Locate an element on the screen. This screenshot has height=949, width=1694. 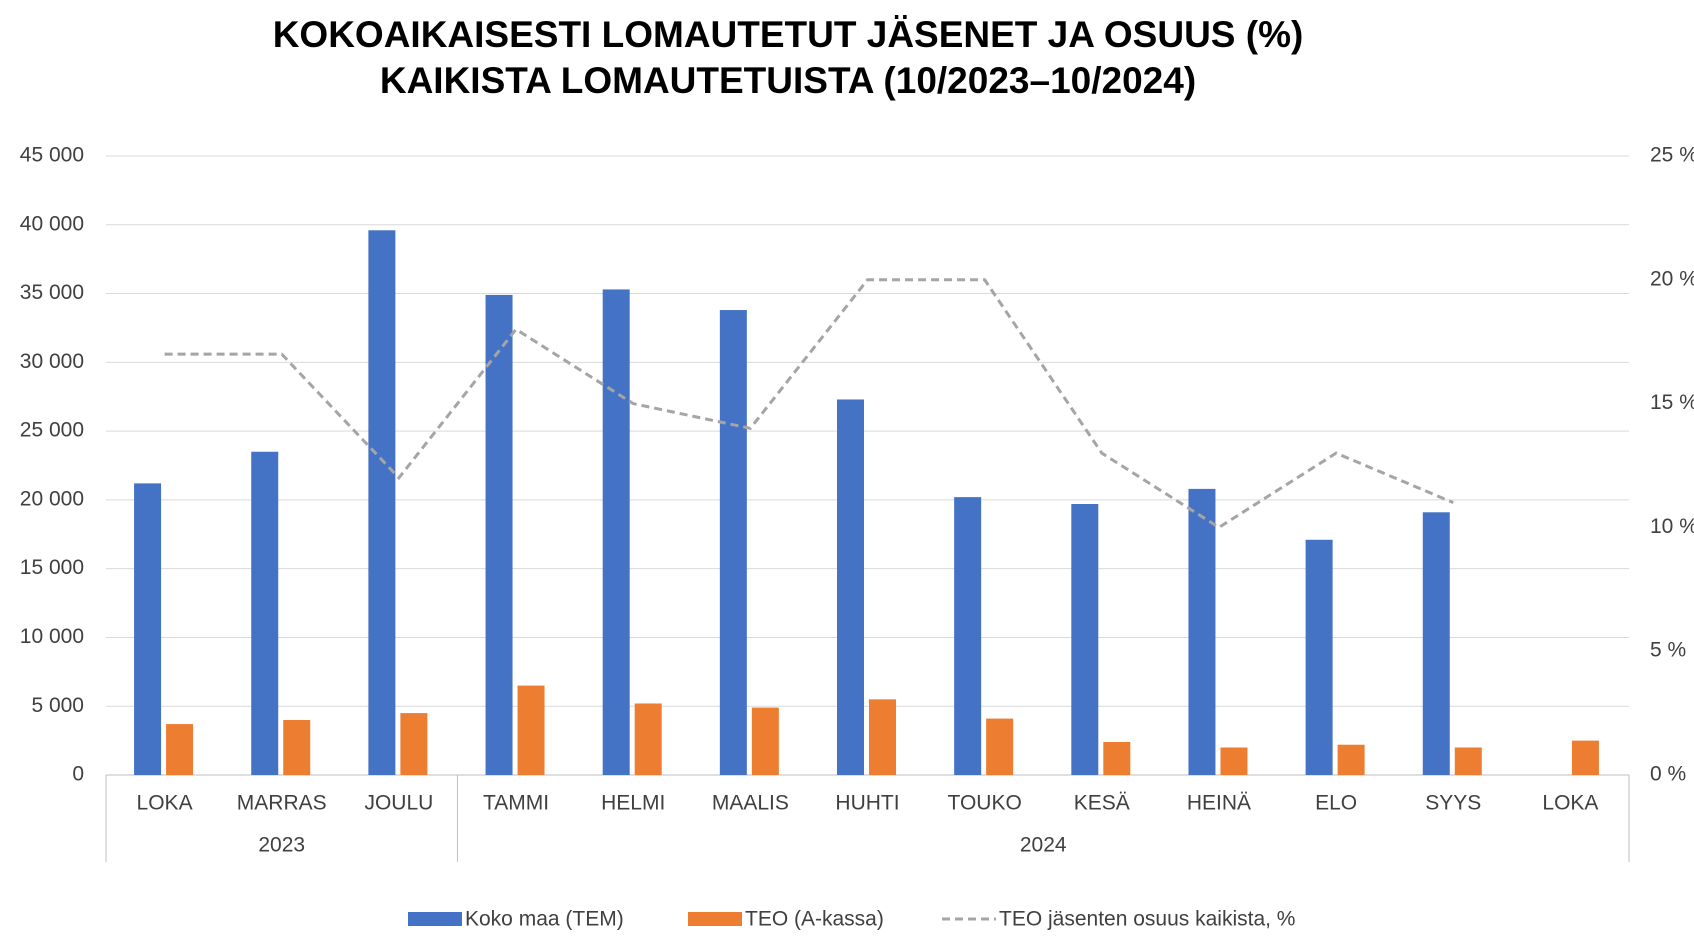
x-tick-label: HUHTI is located at coordinates (867, 803).